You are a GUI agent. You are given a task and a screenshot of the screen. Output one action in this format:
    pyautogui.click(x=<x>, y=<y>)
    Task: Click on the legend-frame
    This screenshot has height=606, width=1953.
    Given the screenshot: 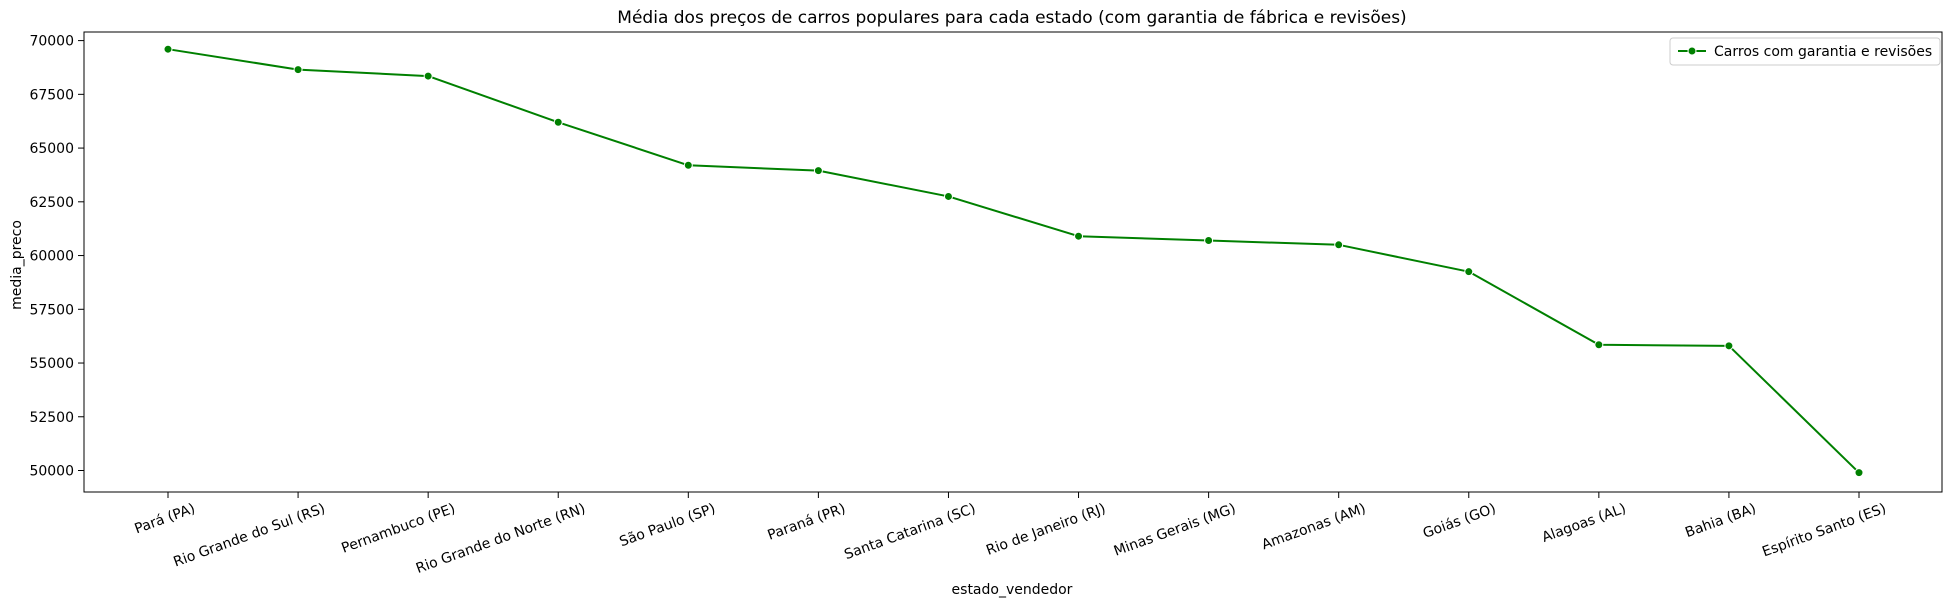 What is the action you would take?
    pyautogui.click(x=1805, y=51)
    